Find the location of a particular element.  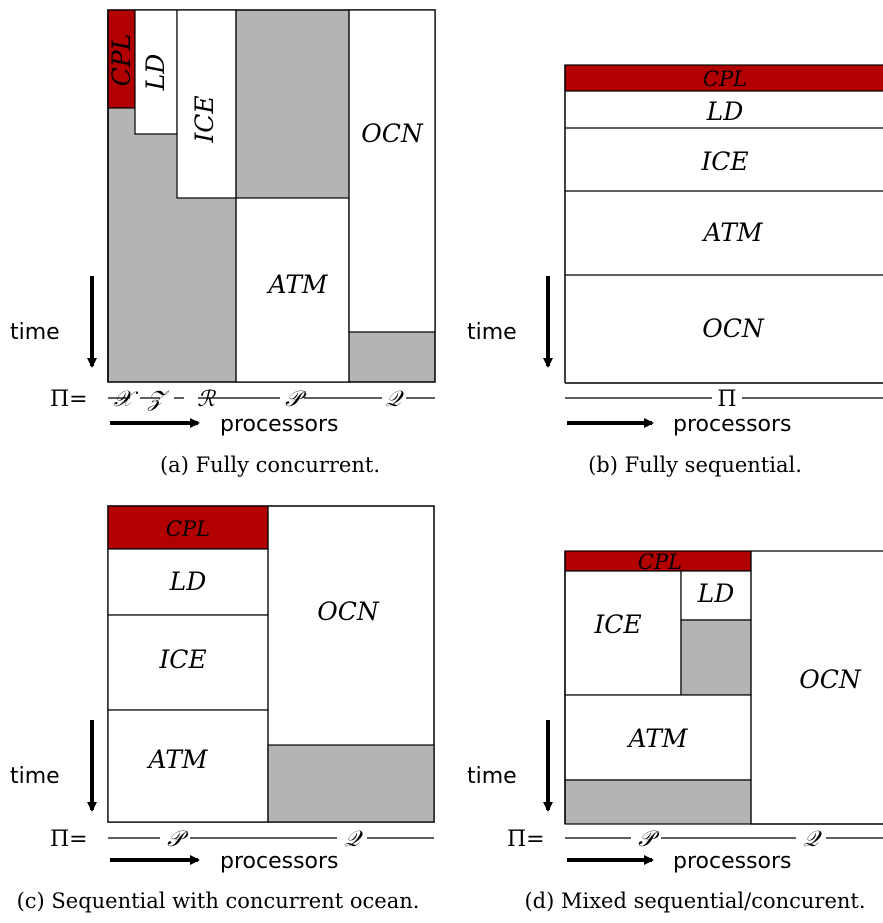

panel-d-time-label: time is located at coordinates (492, 776).